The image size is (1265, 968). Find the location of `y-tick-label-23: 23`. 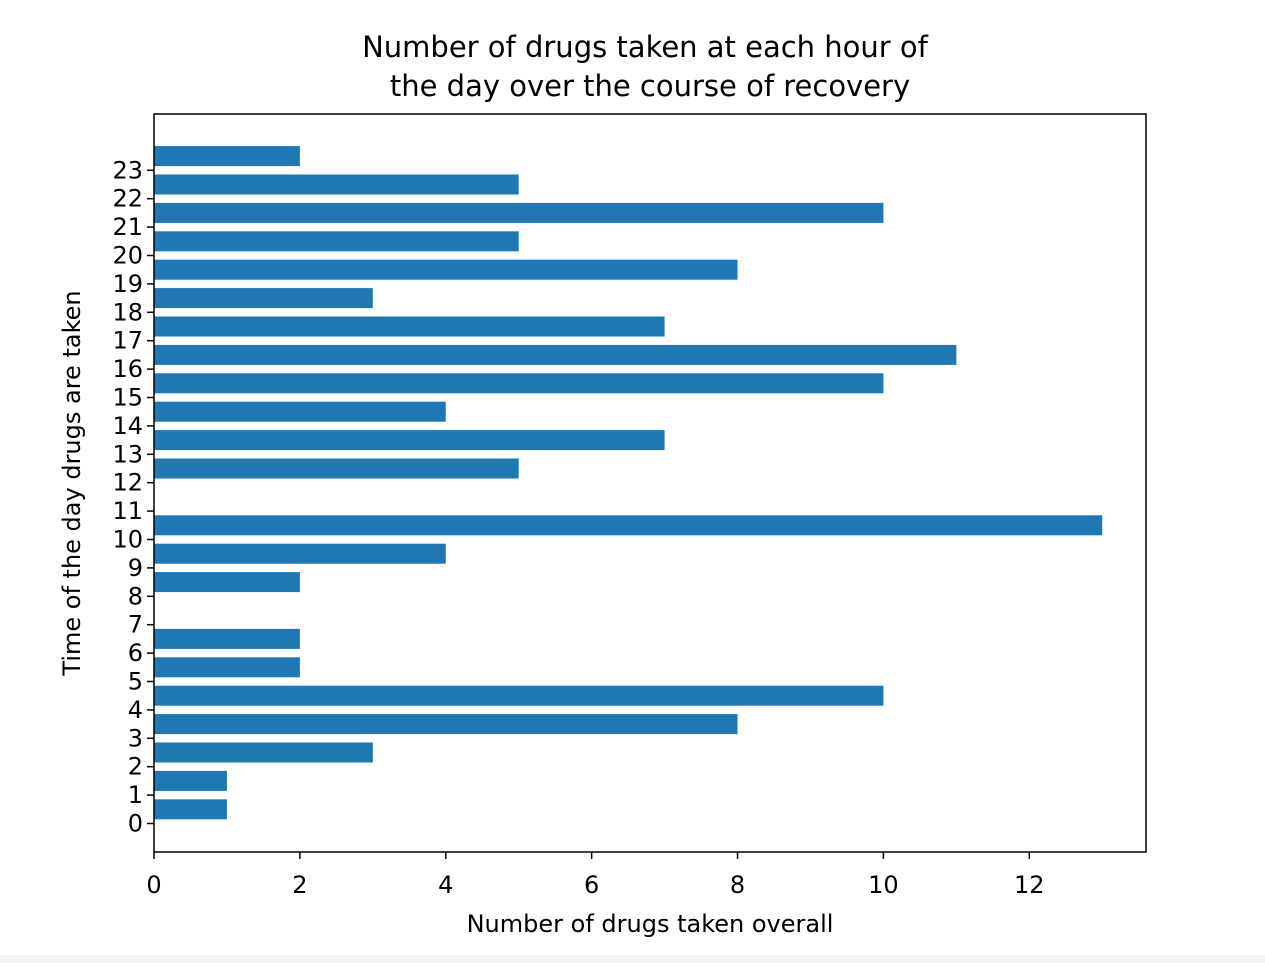

y-tick-label-23: 23 is located at coordinates (127, 170).